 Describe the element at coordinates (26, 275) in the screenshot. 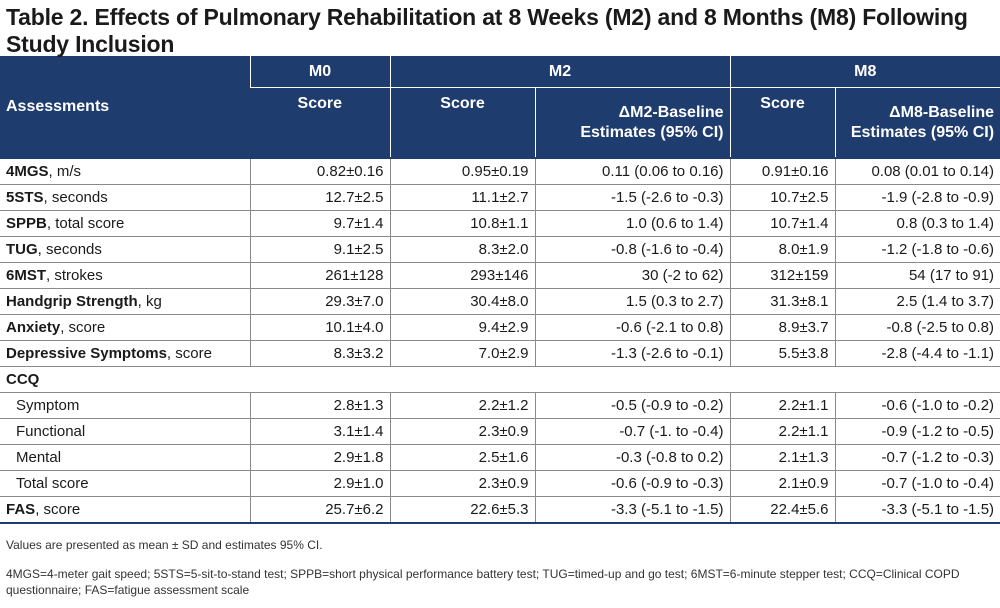

I see `row-label-bold: 6MST` at that location.